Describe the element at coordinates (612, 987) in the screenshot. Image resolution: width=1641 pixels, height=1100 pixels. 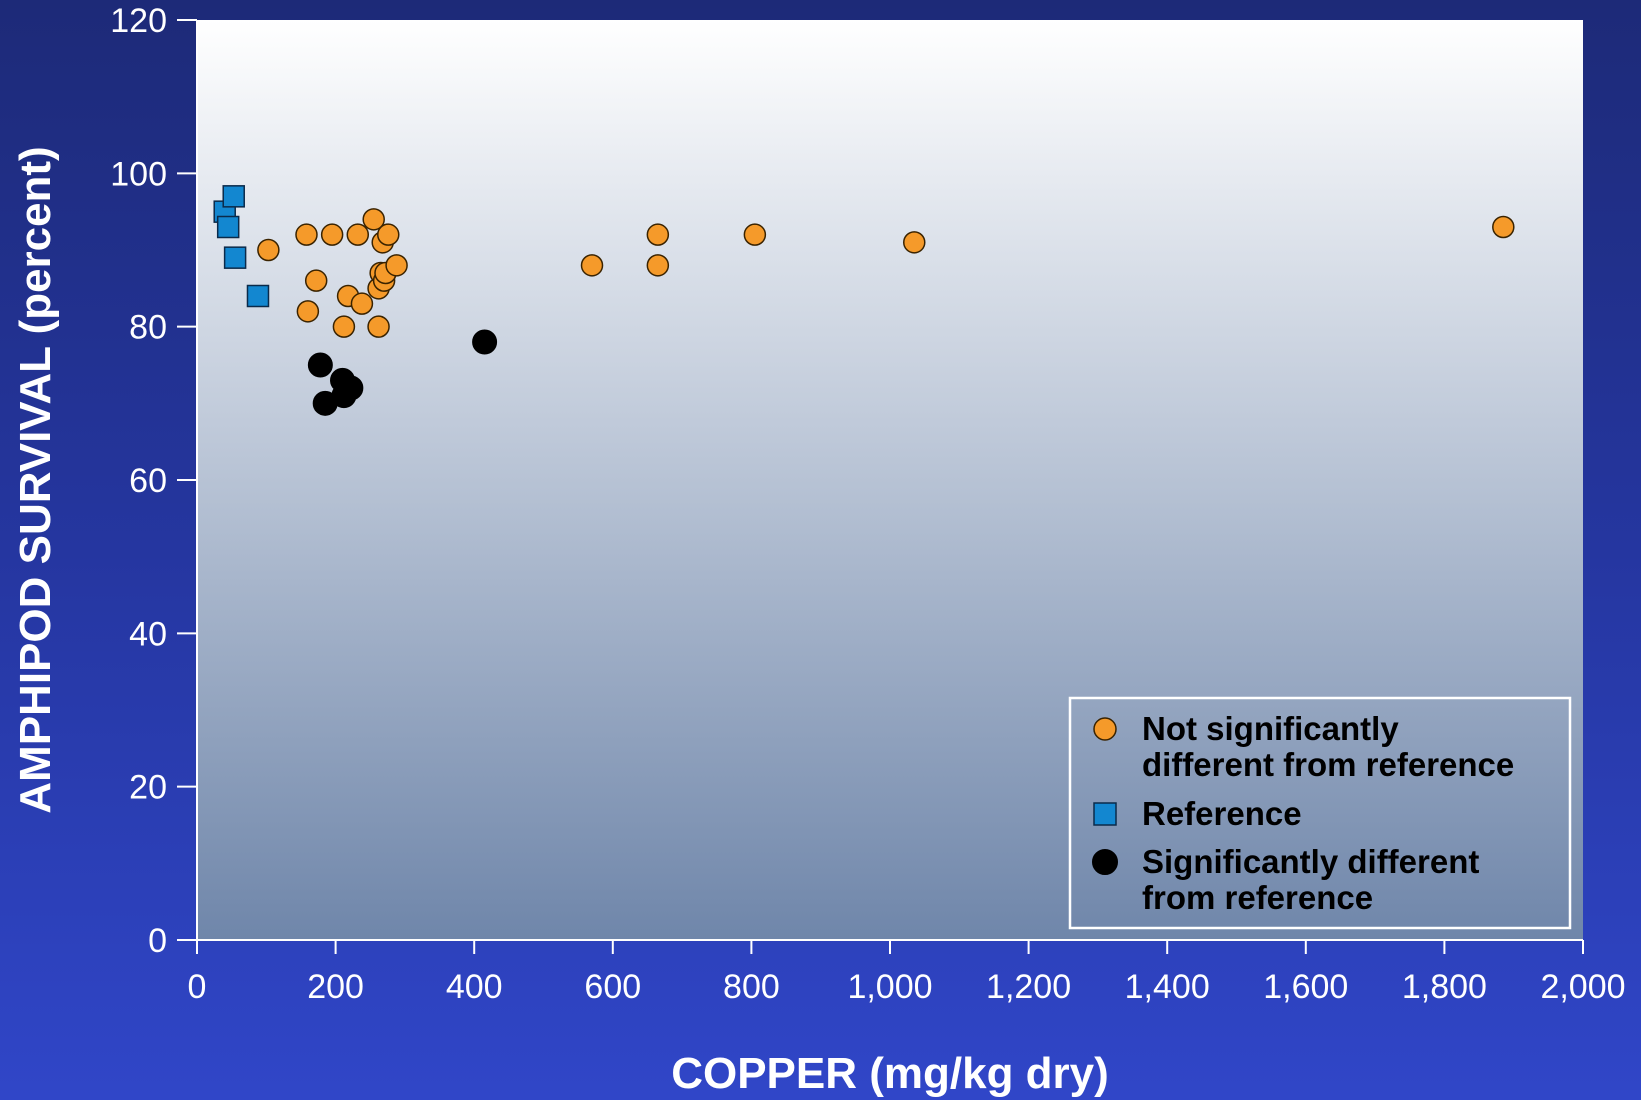
I see `x-tick-label: 600` at that location.